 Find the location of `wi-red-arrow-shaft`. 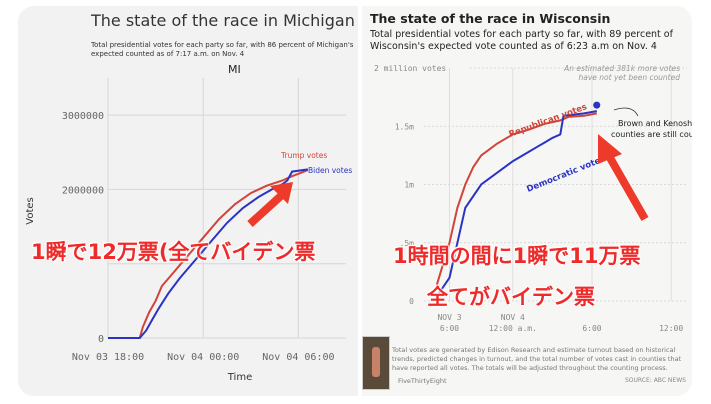

wi-red-arrow-shaft is located at coordinates (627, 187).